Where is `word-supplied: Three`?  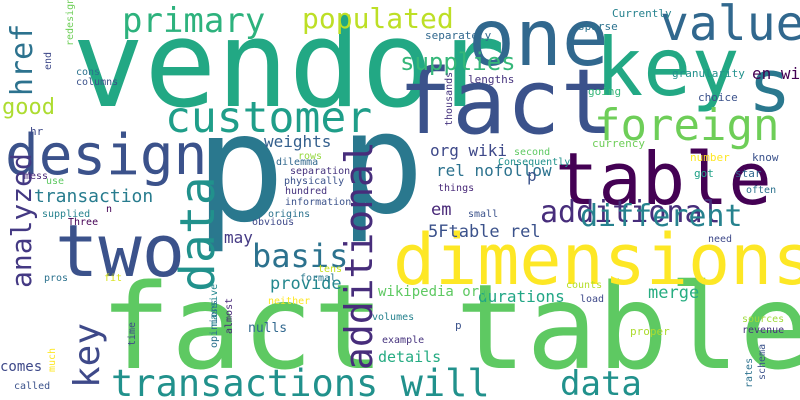
word-supplied: Three is located at coordinates (83, 222).